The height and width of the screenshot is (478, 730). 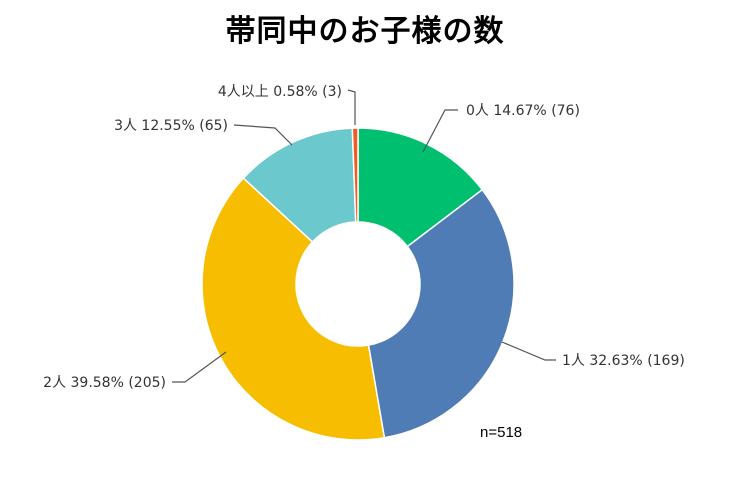 What do you see at coordinates (280, 92) in the screenshot?
I see `slice-label-4: 4人以上 0.58% (3)` at bounding box center [280, 92].